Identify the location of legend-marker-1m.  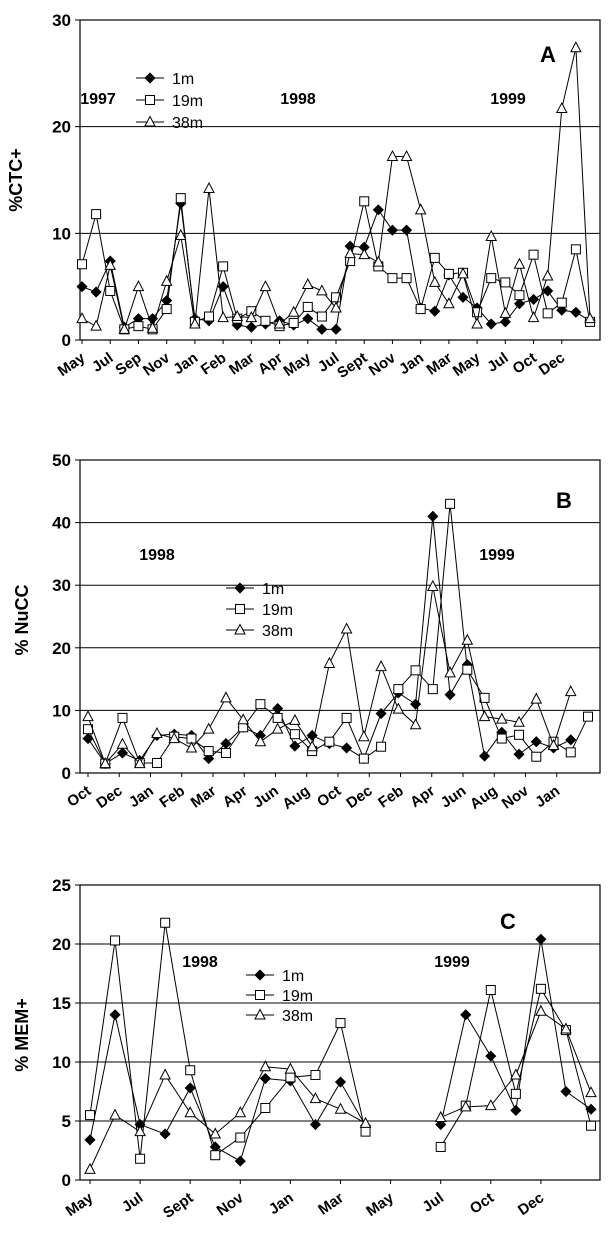
(260, 975).